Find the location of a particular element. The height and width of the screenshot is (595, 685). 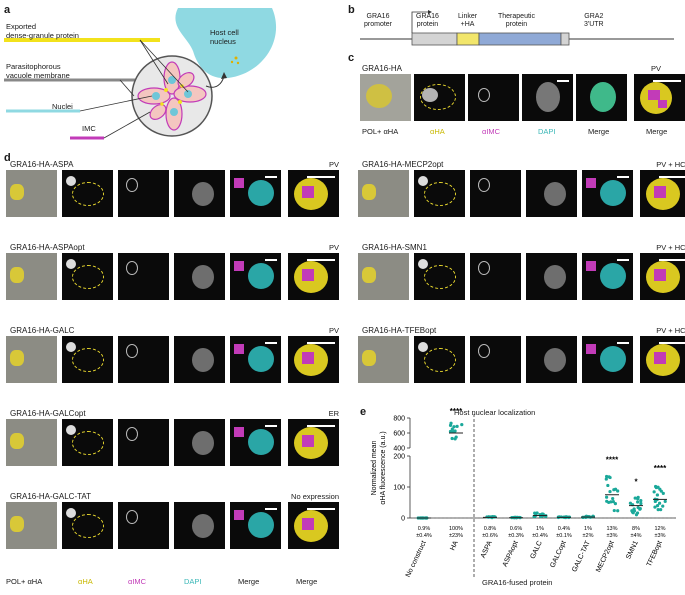

chart-title: Host nuclear localization is located at coordinates (495, 412).